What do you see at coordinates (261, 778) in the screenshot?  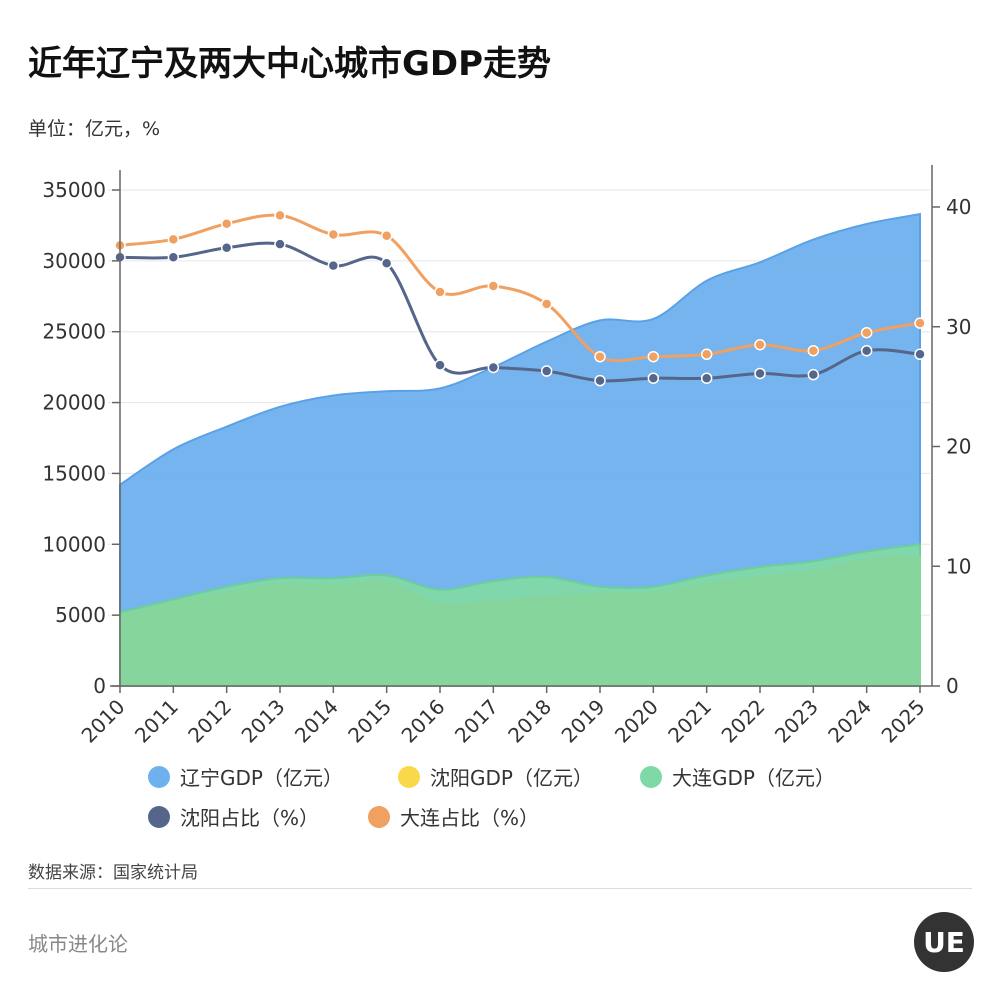 I see `legend-label-liaoning-gdp: 辽宁GDP（亿元）` at bounding box center [261, 778].